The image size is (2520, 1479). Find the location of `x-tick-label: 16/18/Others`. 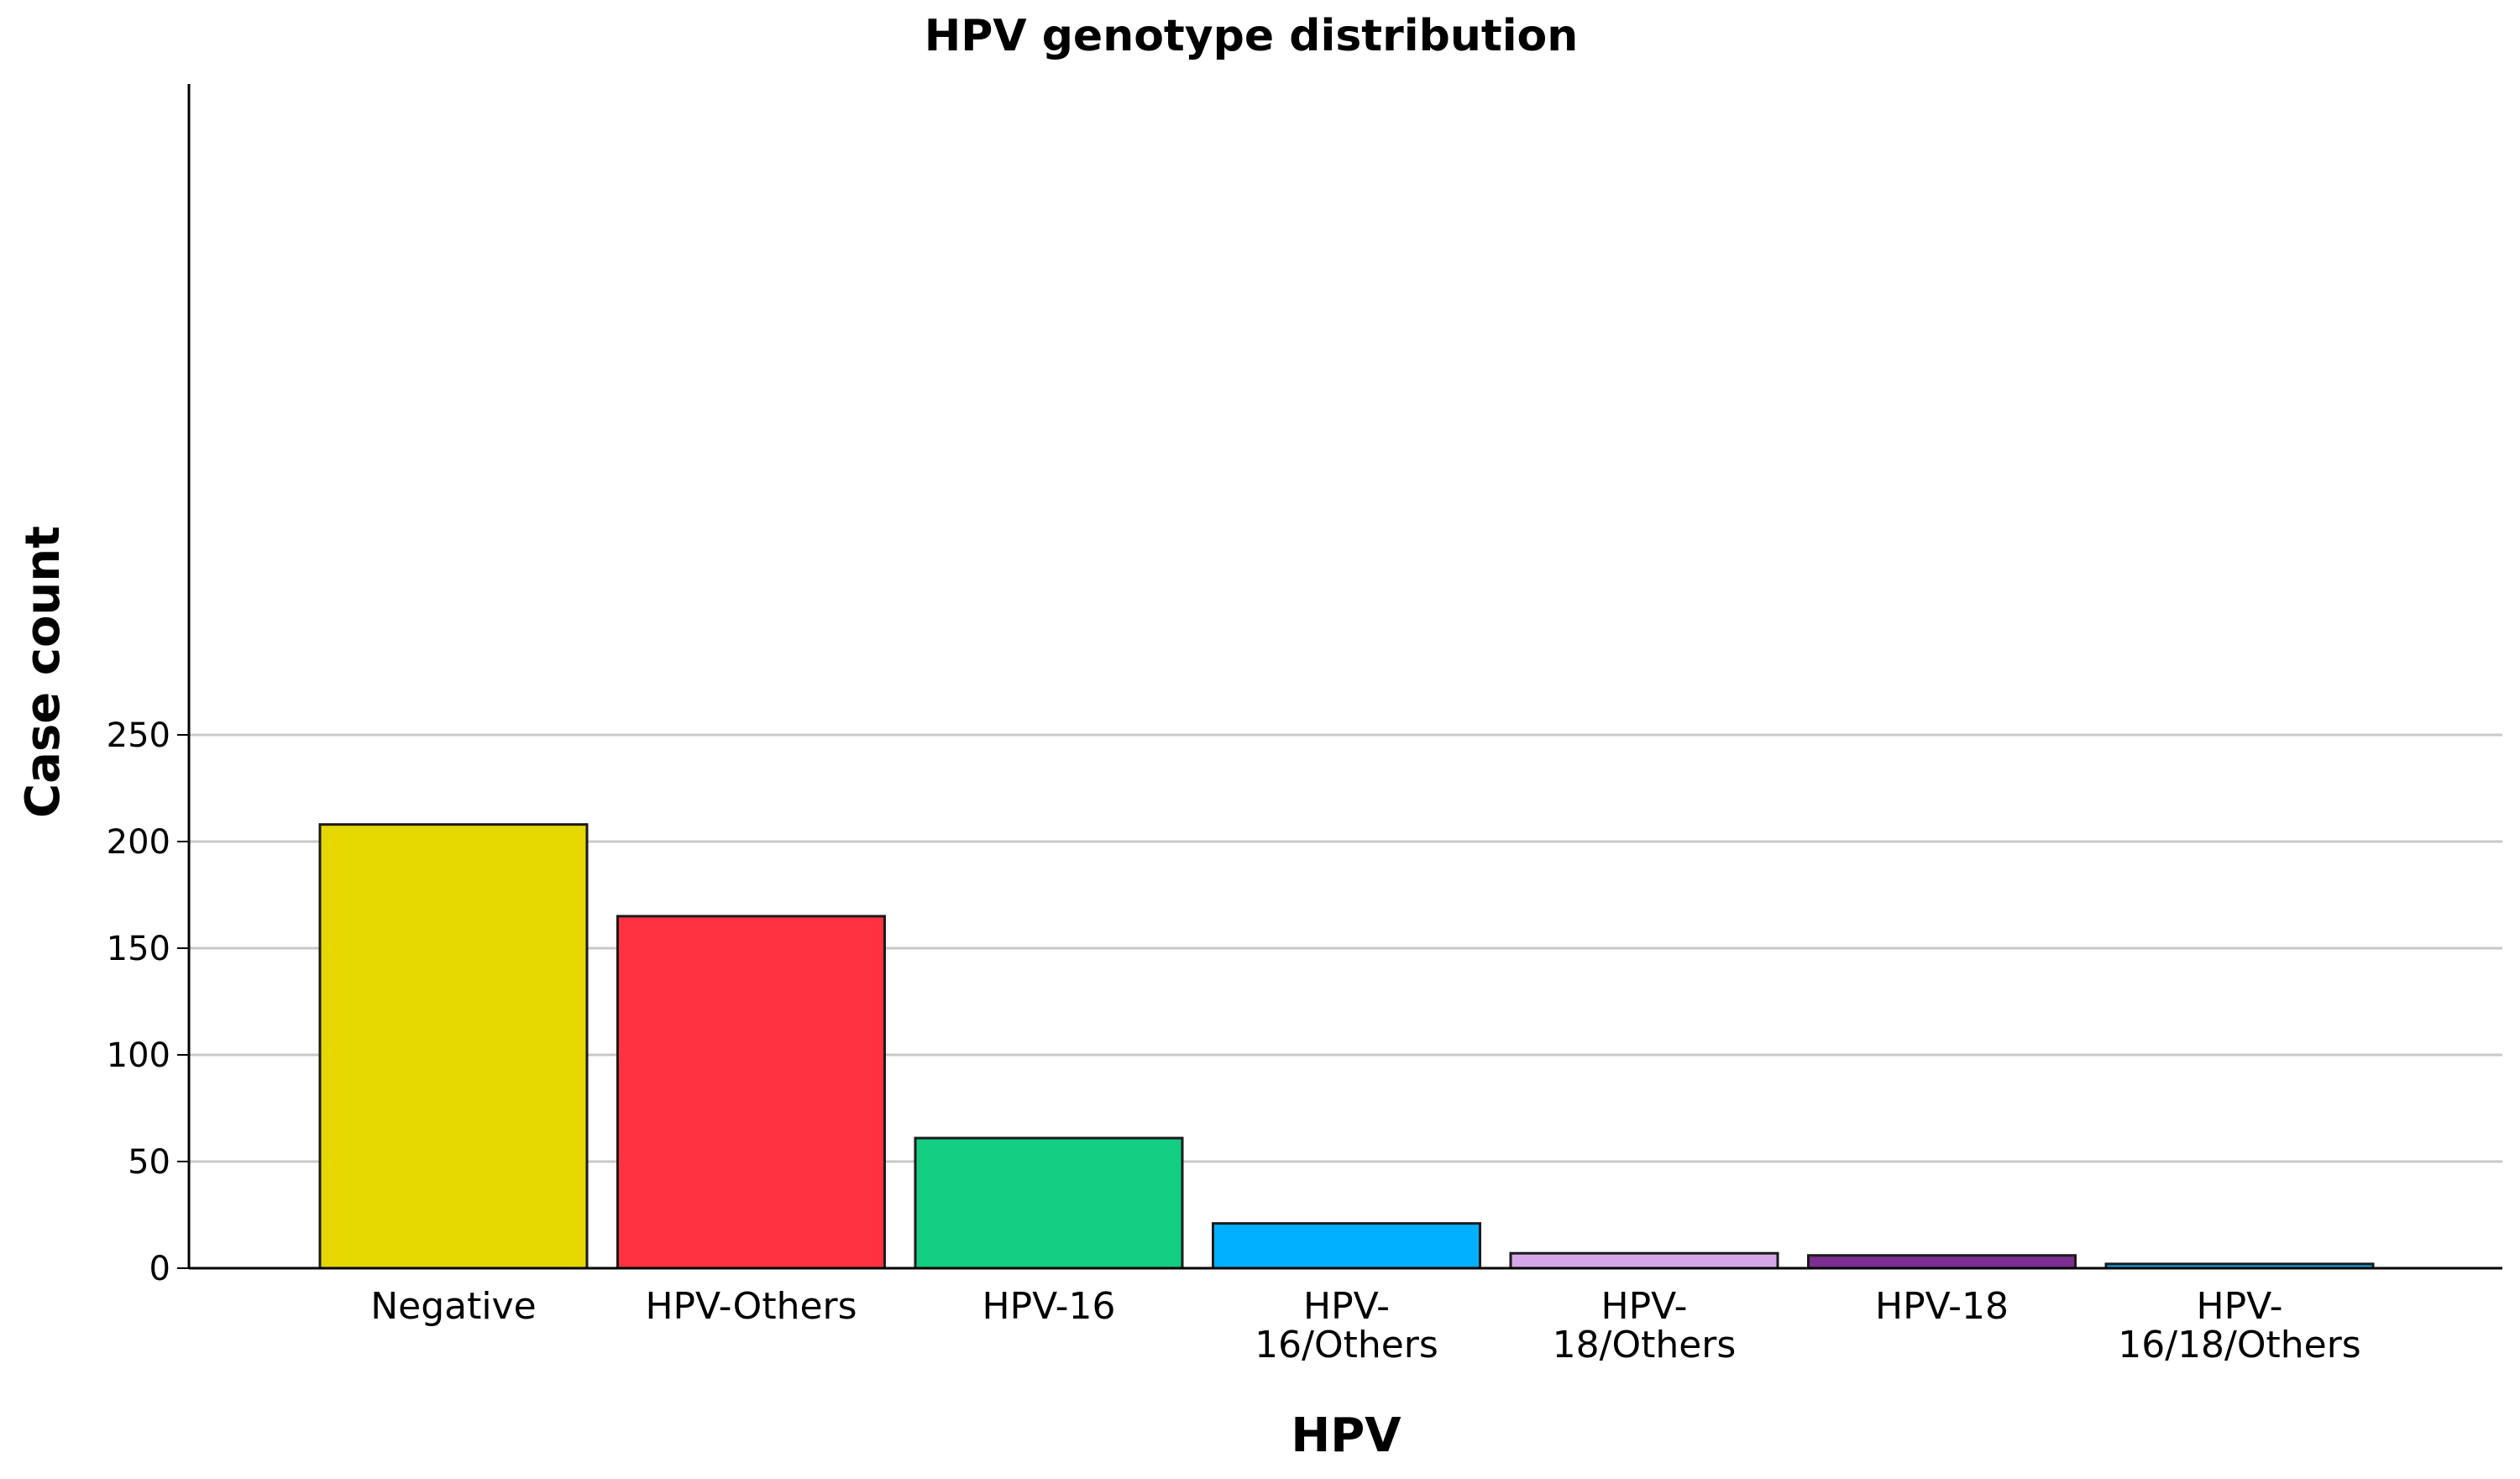

x-tick-label: 16/18/Others is located at coordinates (2239, 1345).